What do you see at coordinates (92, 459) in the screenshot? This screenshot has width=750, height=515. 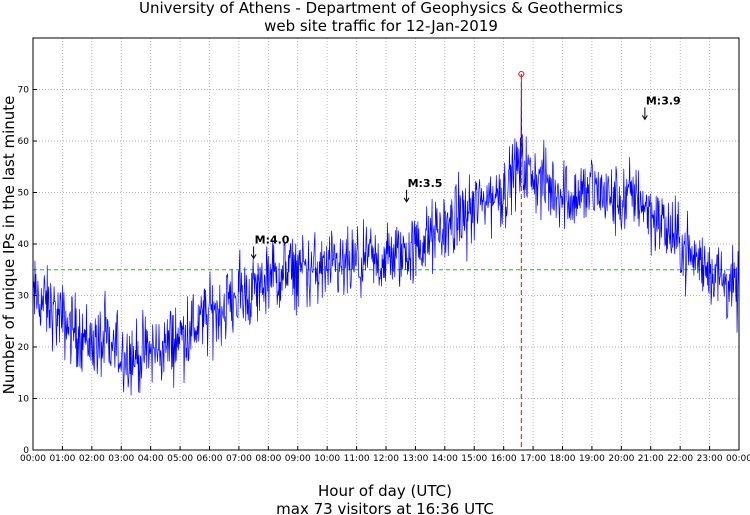 I see `x-tick-label: 02:00` at bounding box center [92, 459].